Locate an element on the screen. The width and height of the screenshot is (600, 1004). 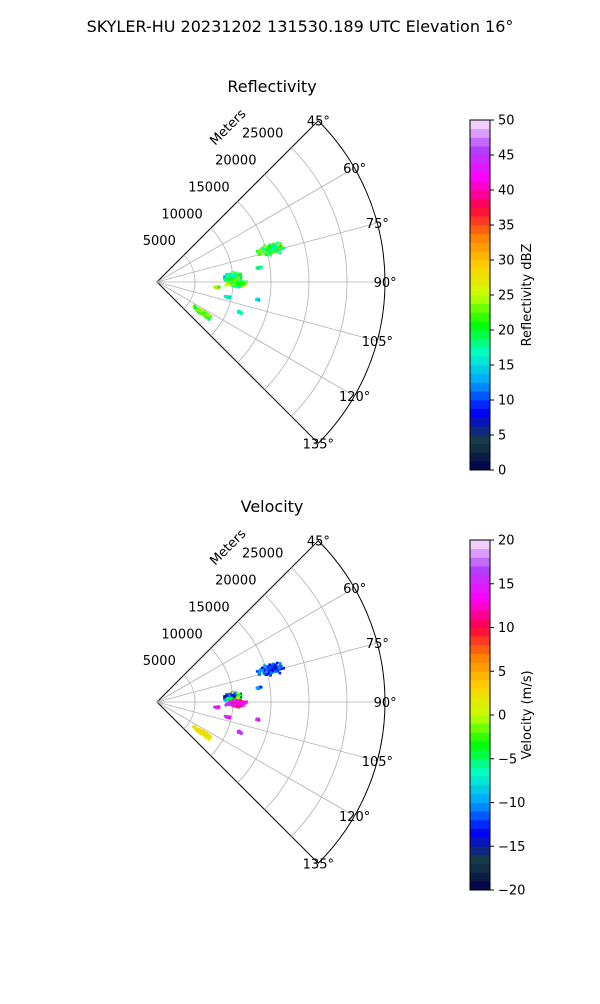
colorbar-tick-label: −15 is located at coordinates (511, 847).